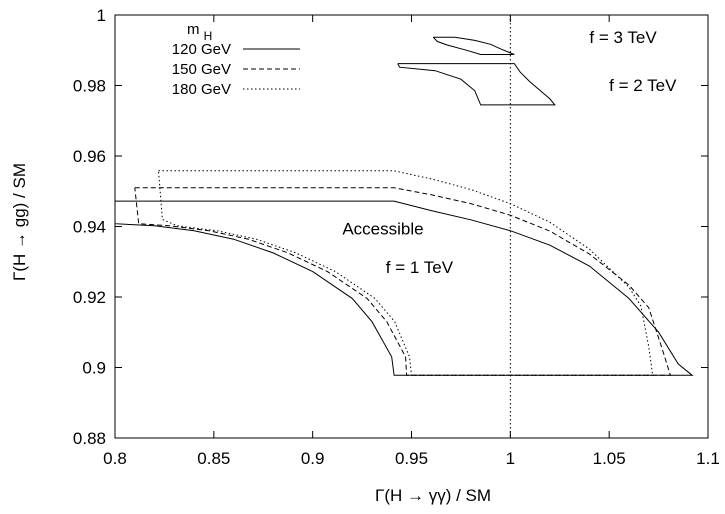 The image size is (725, 514). What do you see at coordinates (89, 438) in the screenshot?
I see `y-tick-label: 0.88` at bounding box center [89, 438].